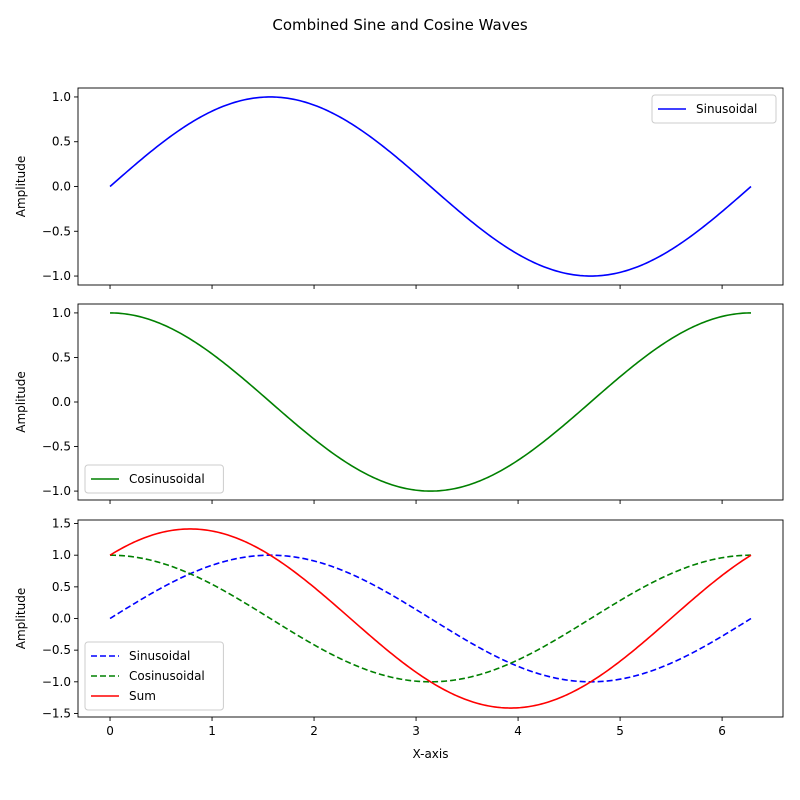 This screenshot has height=800, width=800. What do you see at coordinates (518, 731) in the screenshot?
I see `x-tick-label: 4` at bounding box center [518, 731].